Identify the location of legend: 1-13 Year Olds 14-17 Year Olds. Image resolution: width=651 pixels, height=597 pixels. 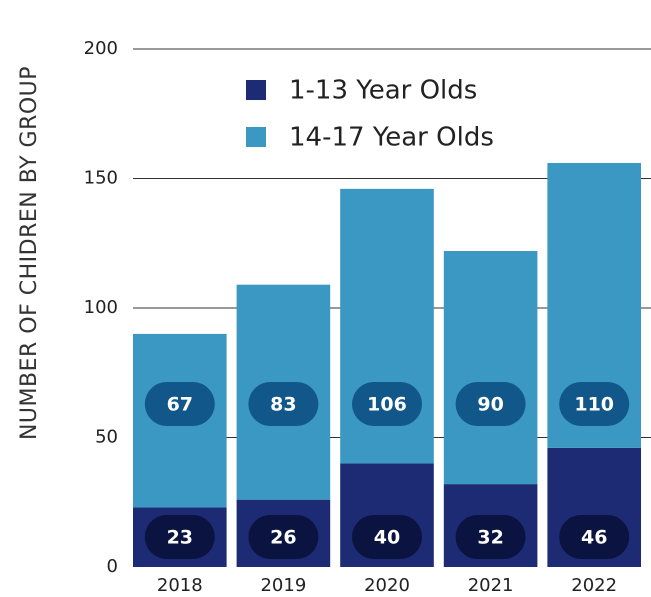
(370, 114).